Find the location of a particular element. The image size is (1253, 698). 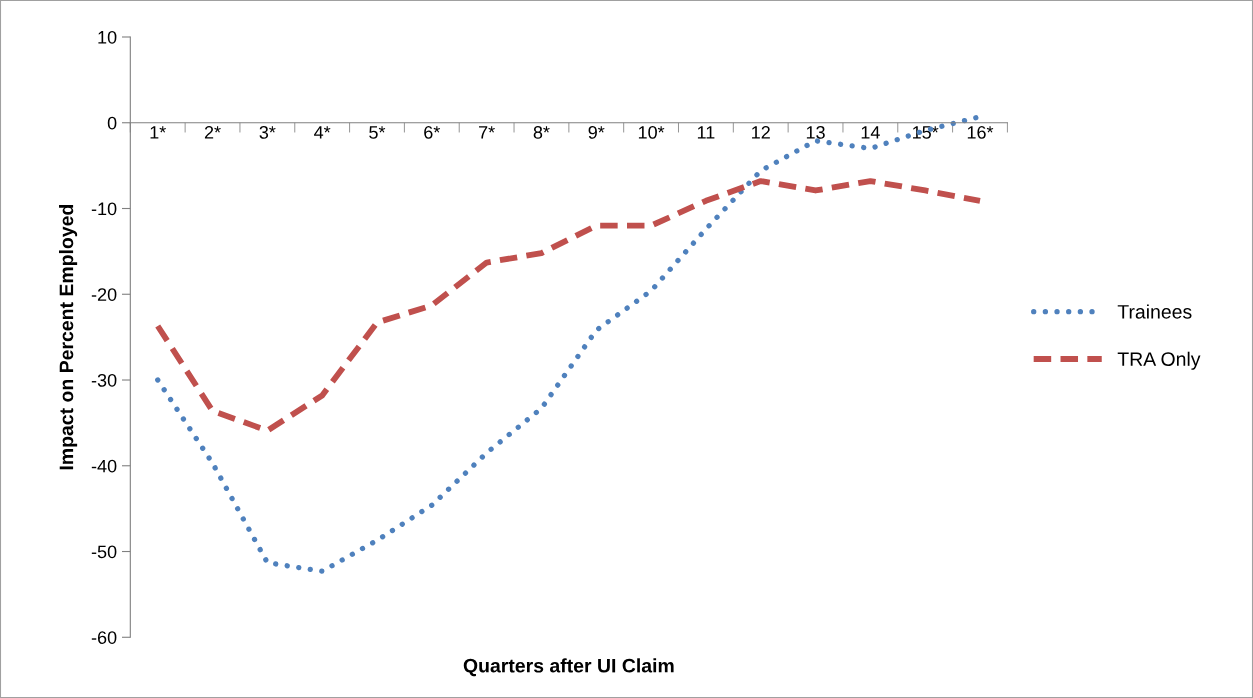

legend-label: TRA Only is located at coordinates (1159, 360).